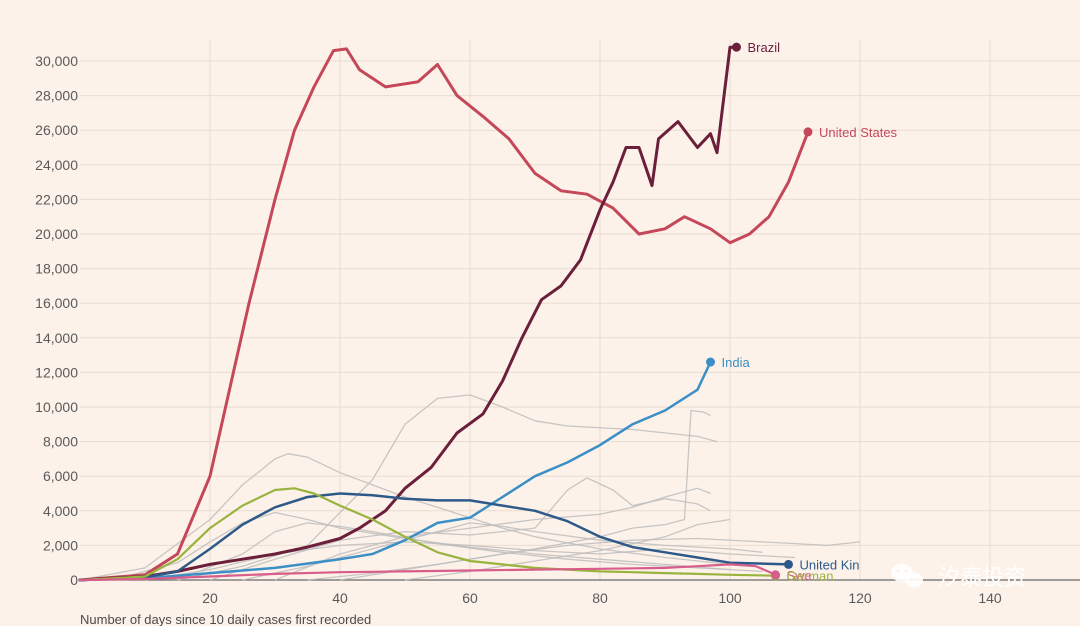  Describe the element at coordinates (808, 132) in the screenshot. I see `series-endpoint-united-states` at that location.